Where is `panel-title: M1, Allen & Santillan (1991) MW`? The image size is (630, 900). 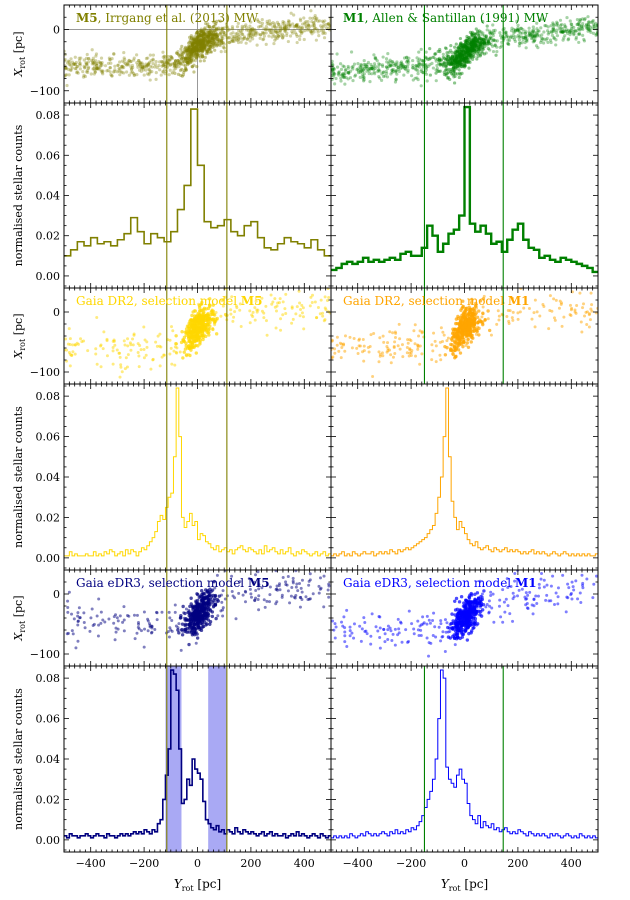
panel-title: M1, Allen & Santillan (1991) MW is located at coordinates (446, 18).